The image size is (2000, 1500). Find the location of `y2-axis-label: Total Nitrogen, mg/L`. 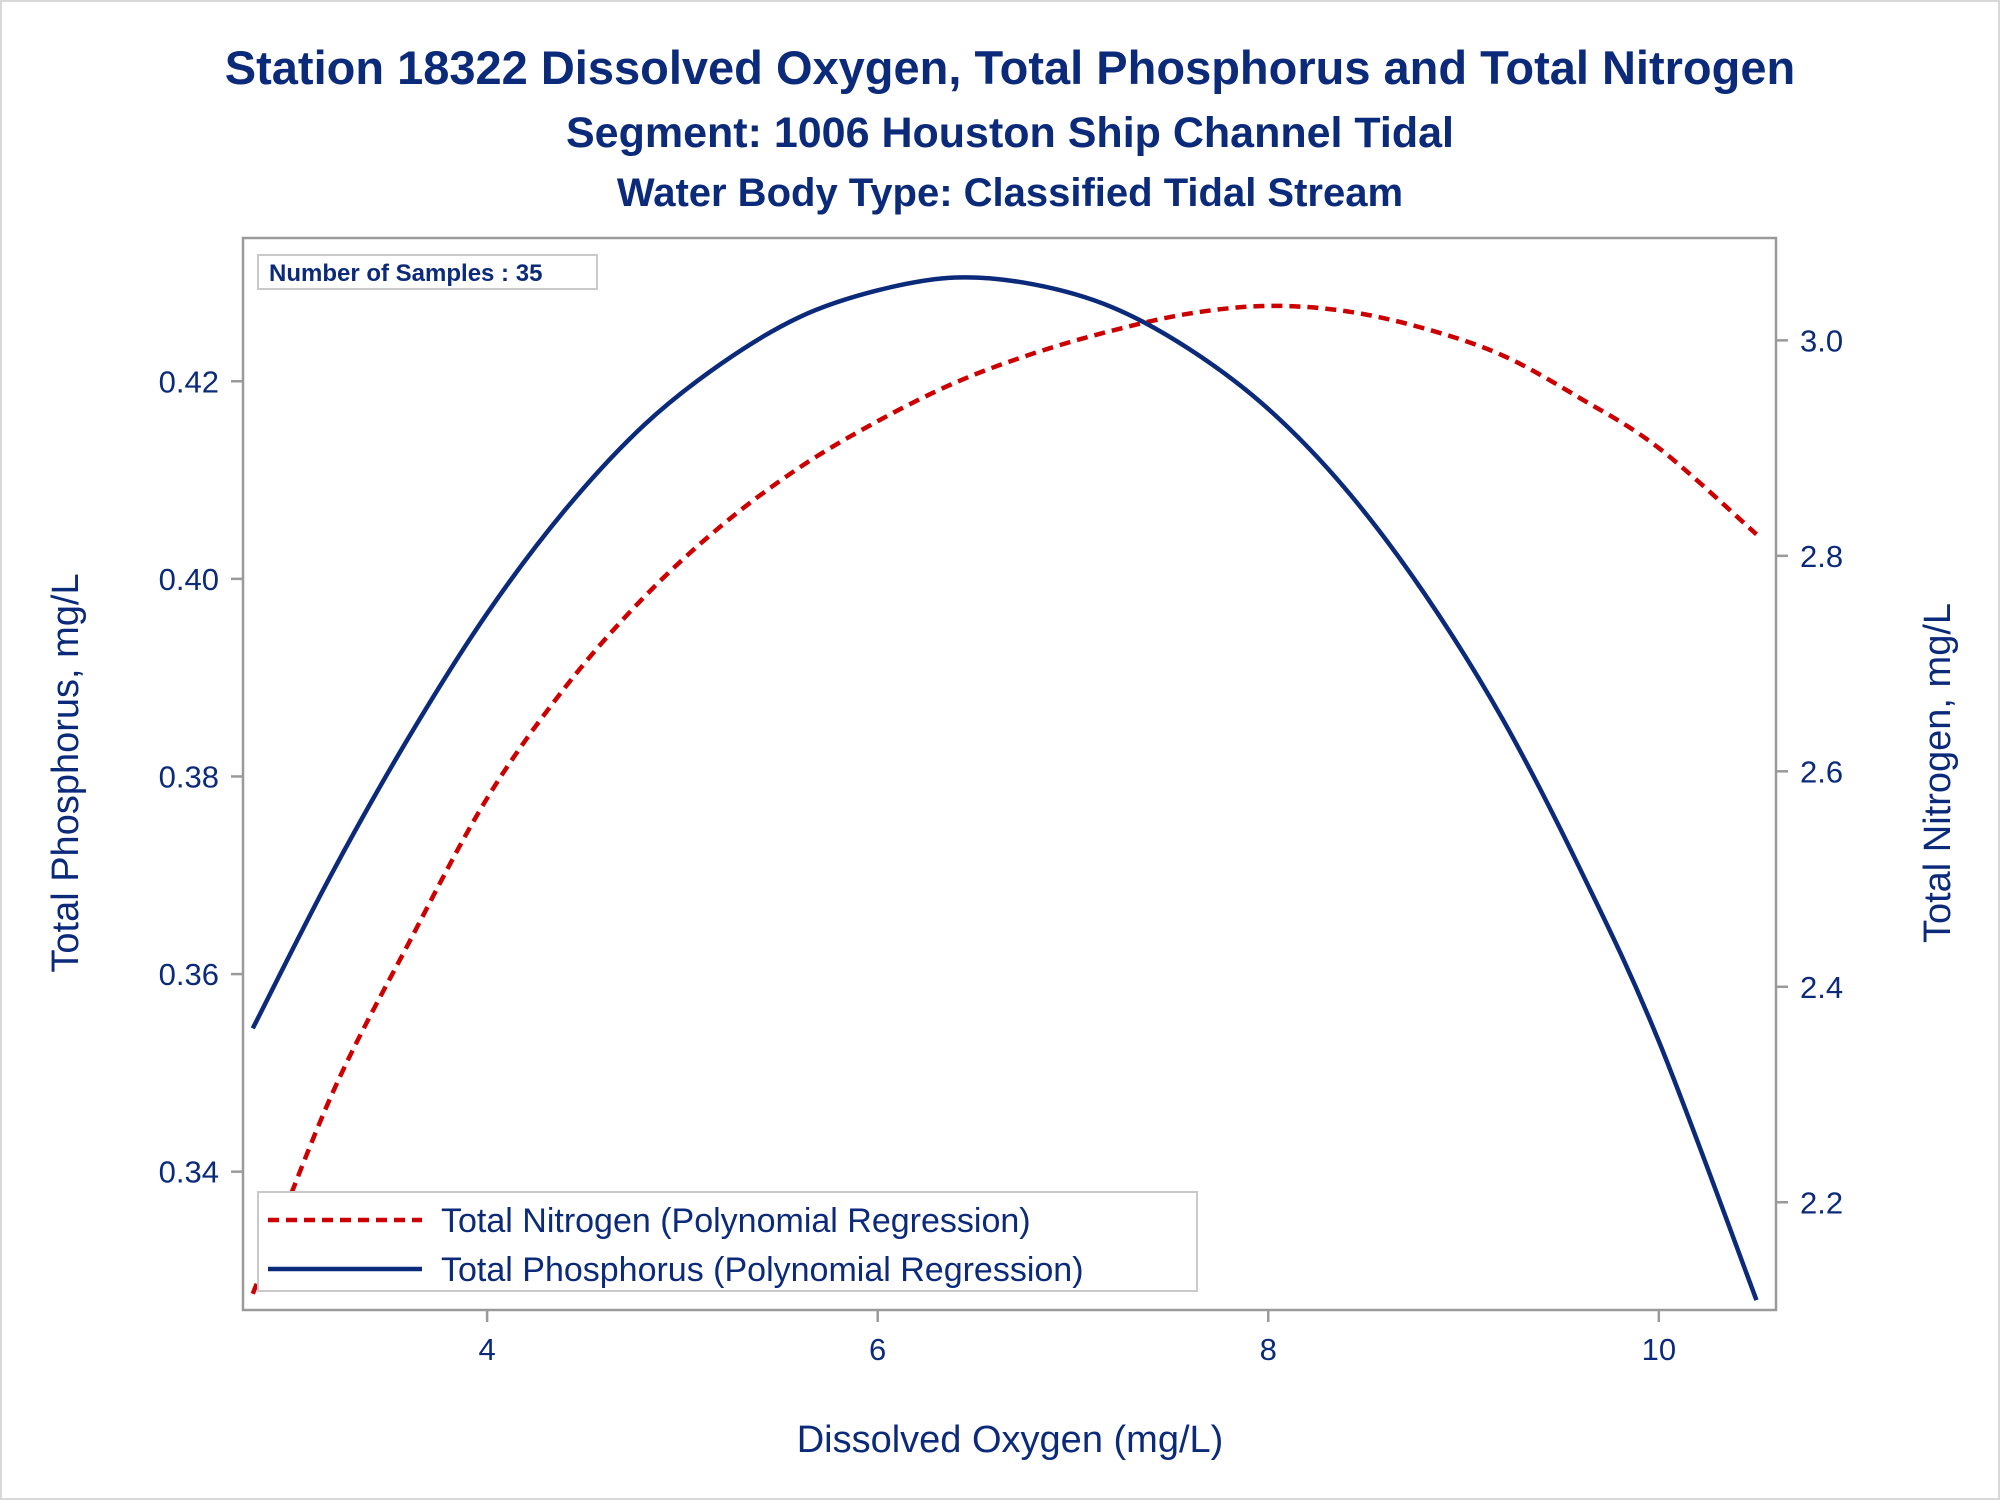

y2-axis-label: Total Nitrogen, mg/L is located at coordinates (1938, 773).